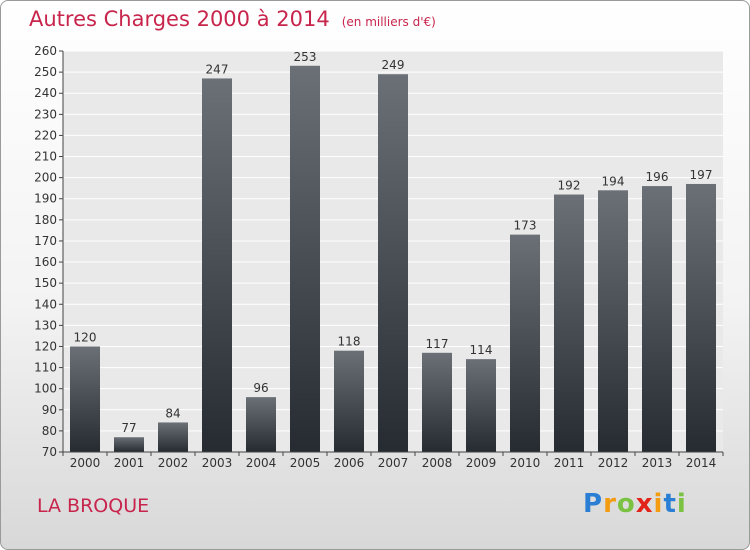  What do you see at coordinates (657, 177) in the screenshot?
I see `data-label: 196` at bounding box center [657, 177].